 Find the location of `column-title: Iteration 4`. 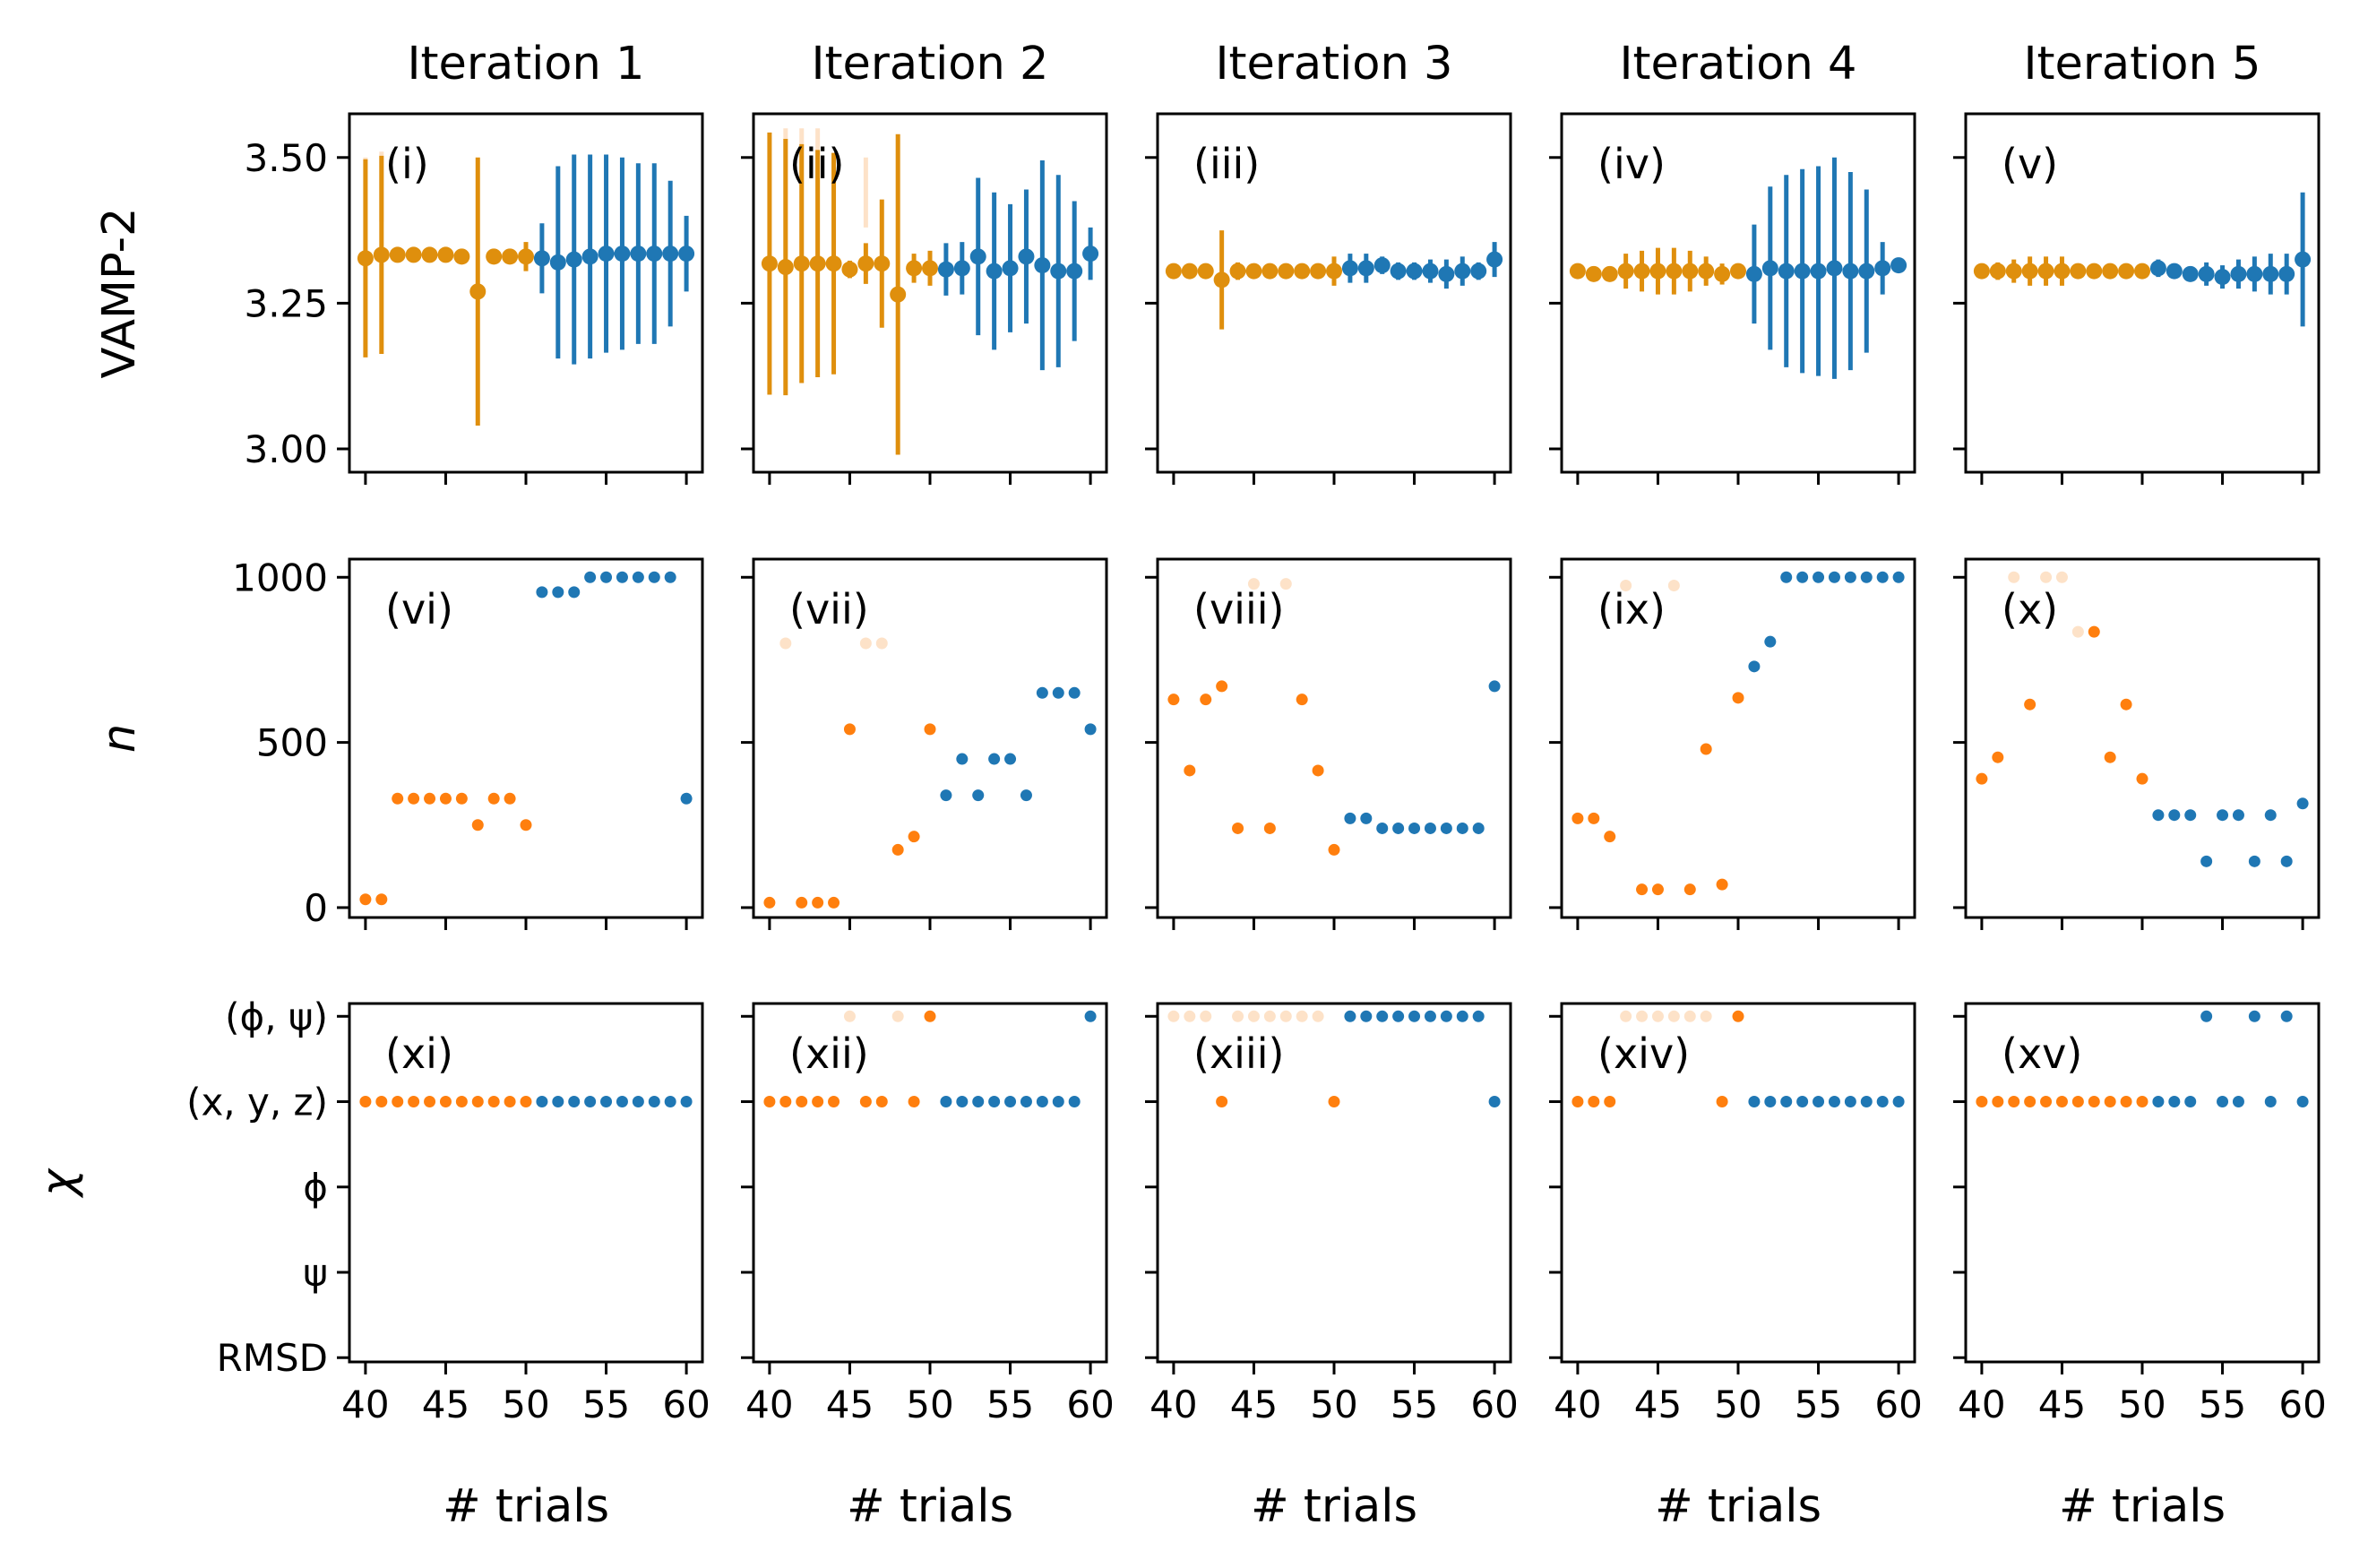

column-title: Iteration 4 is located at coordinates (1738, 64).